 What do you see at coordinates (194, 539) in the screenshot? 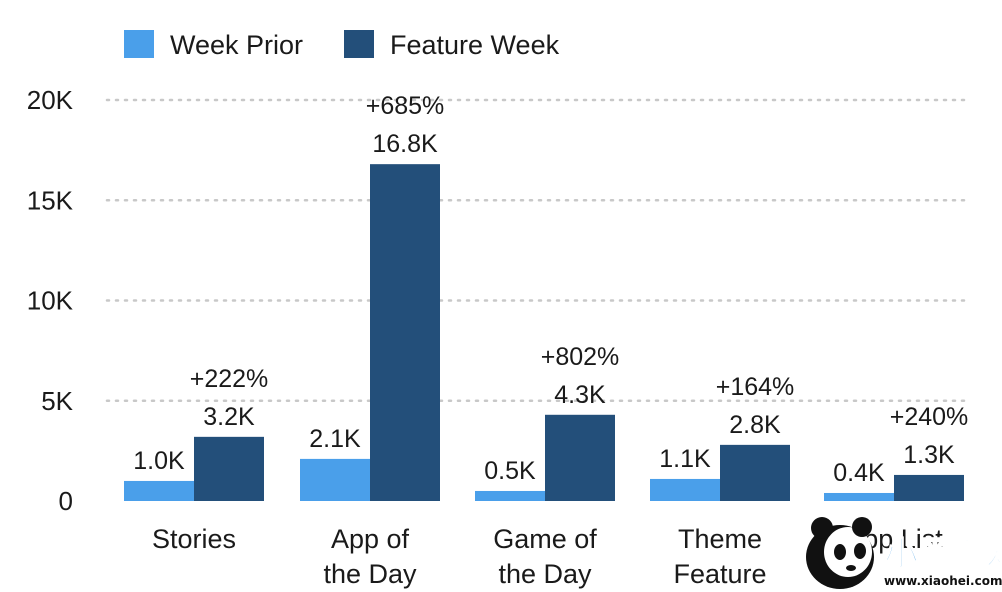
I see `x-category-label: Stories` at bounding box center [194, 539].